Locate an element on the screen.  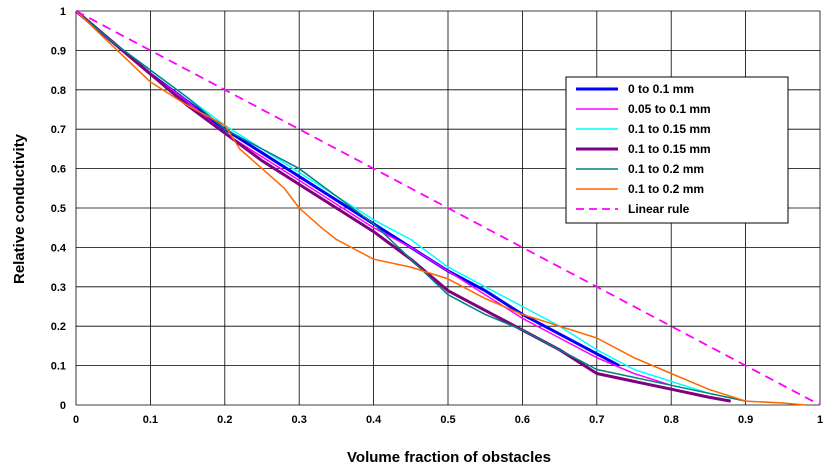
x-tick-label: 0.3 is located at coordinates (299, 420).